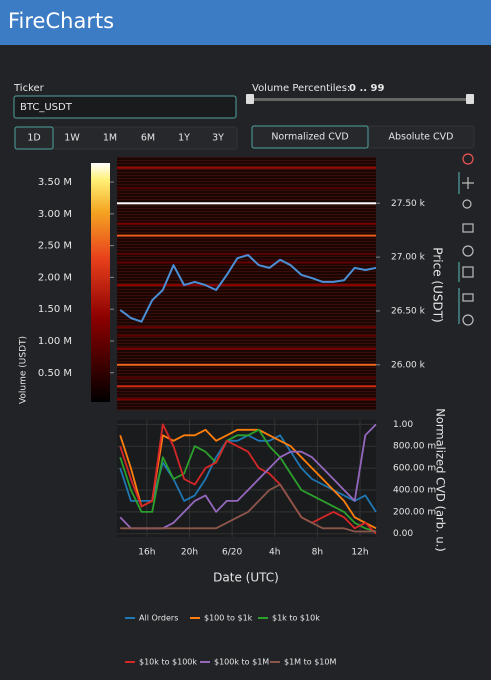  I want to click on x-tick-label: 16h, so click(146, 553).